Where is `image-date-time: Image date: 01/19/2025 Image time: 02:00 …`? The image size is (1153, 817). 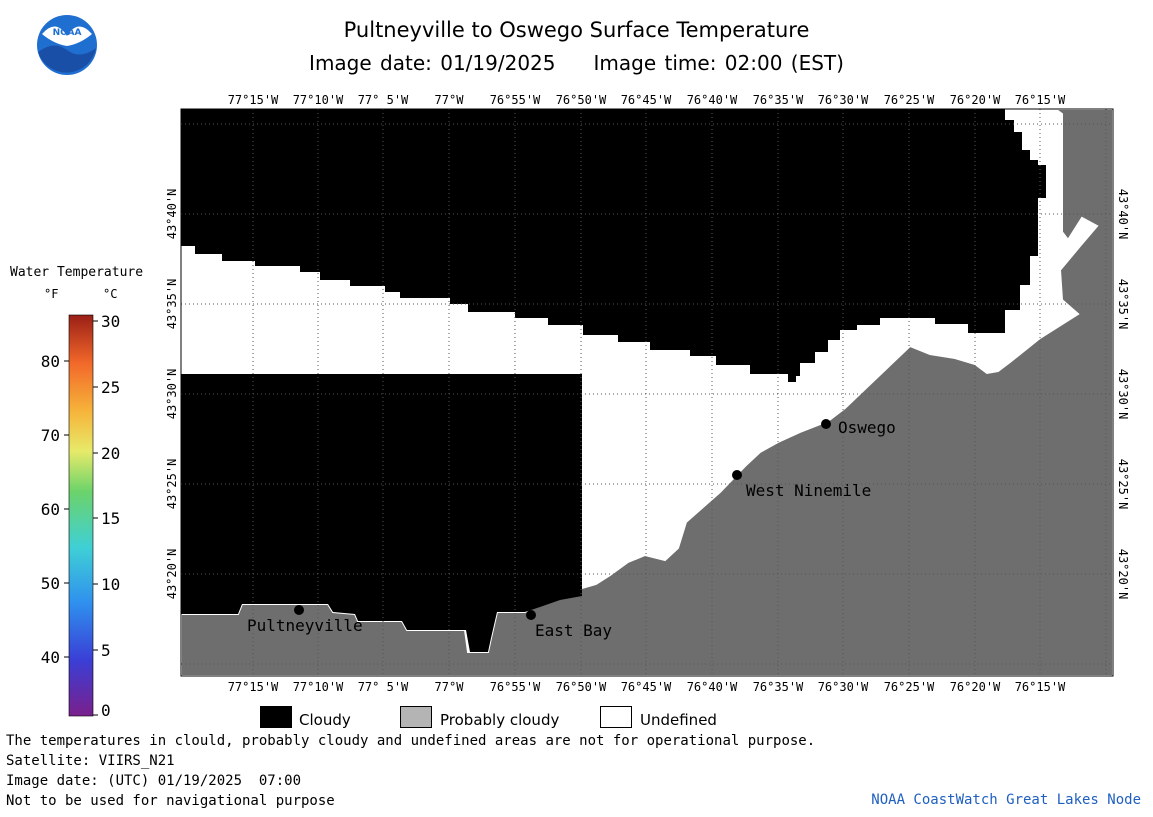
image-date-time: Image date: 01/19/2025 Image time: 02:00 … is located at coordinates (576, 63).